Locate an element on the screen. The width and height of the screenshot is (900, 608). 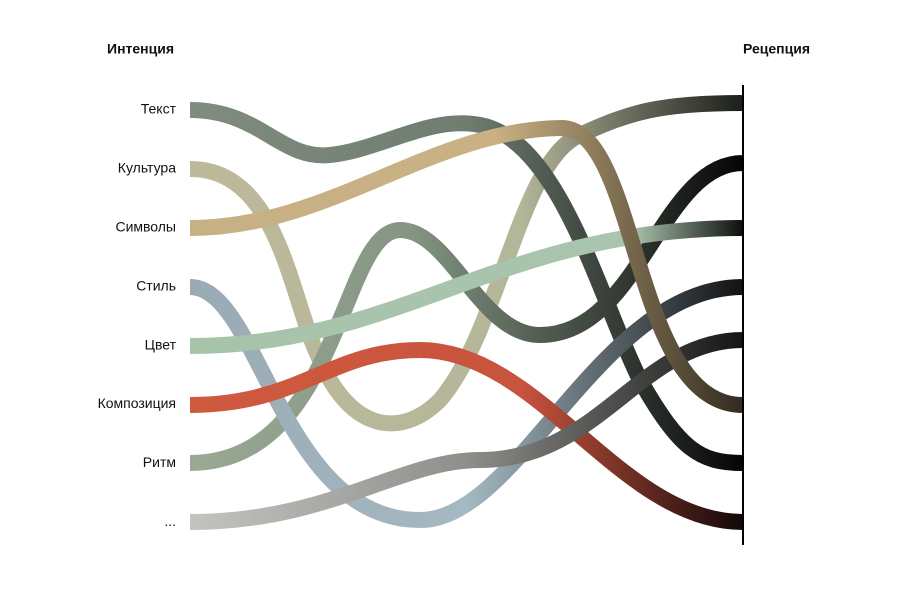
row-label: Ритм is located at coordinates (159, 462).